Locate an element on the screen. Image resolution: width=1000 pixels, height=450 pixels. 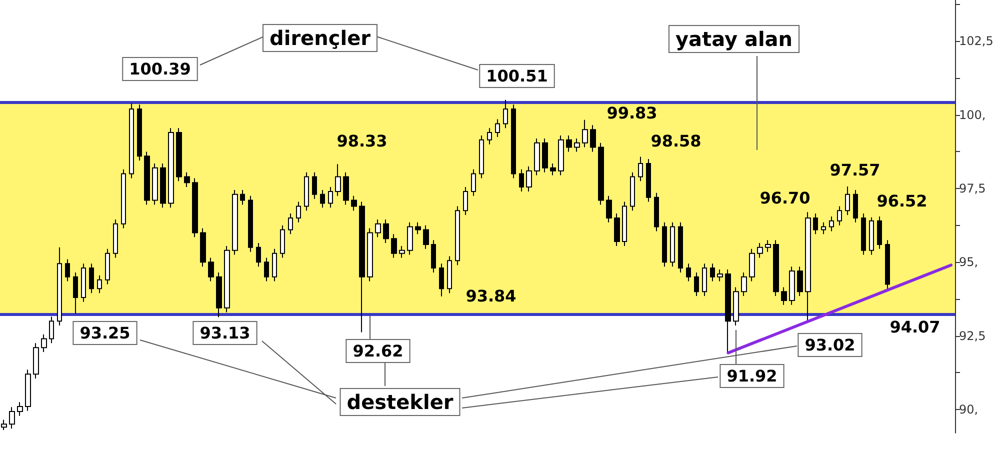
annotation: dirençler is located at coordinates (320, 38).